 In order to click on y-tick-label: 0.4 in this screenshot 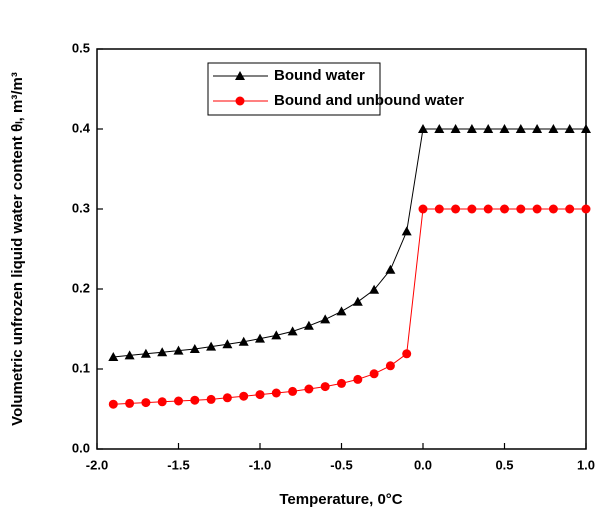, I will do `click(81, 127)`.